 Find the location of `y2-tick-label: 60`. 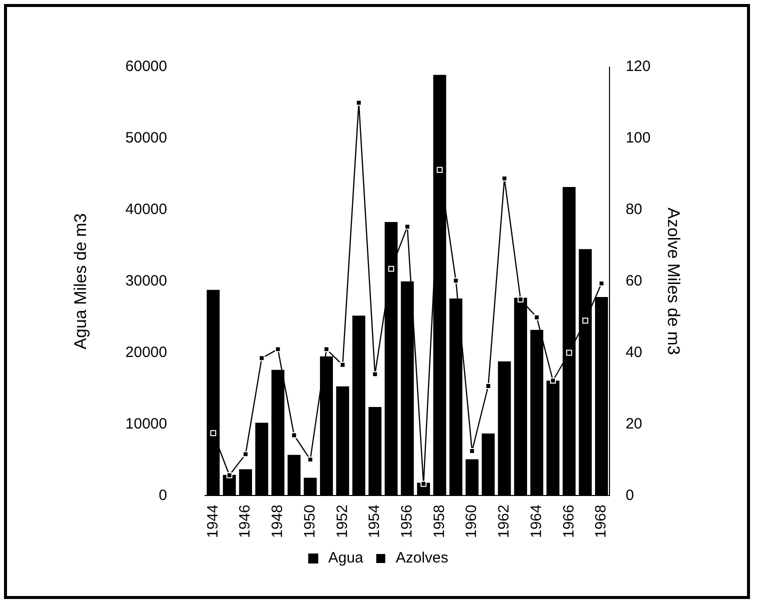

y2-tick-label: 60 is located at coordinates (634, 281).